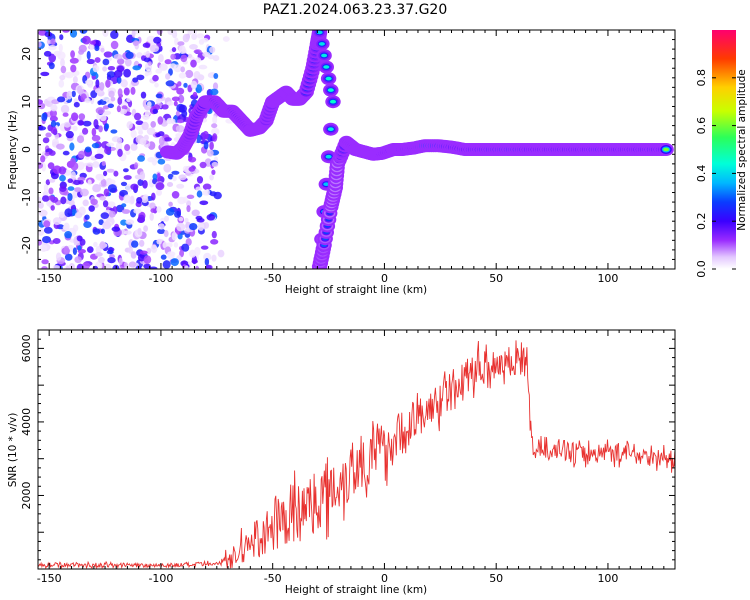 Image resolution: width=750 pixels, height=600 pixels. I want to click on colorbar-tick-label: 0.4, so click(701, 174).